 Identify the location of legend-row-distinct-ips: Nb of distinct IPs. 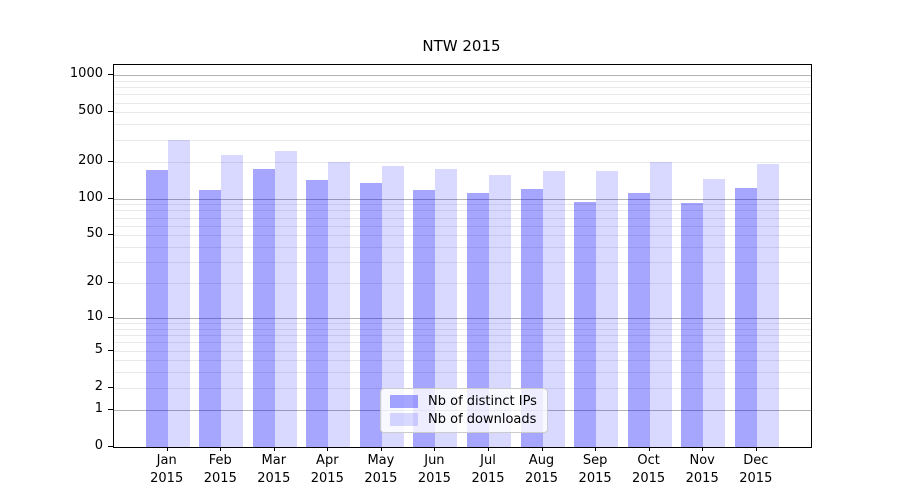
(463, 401).